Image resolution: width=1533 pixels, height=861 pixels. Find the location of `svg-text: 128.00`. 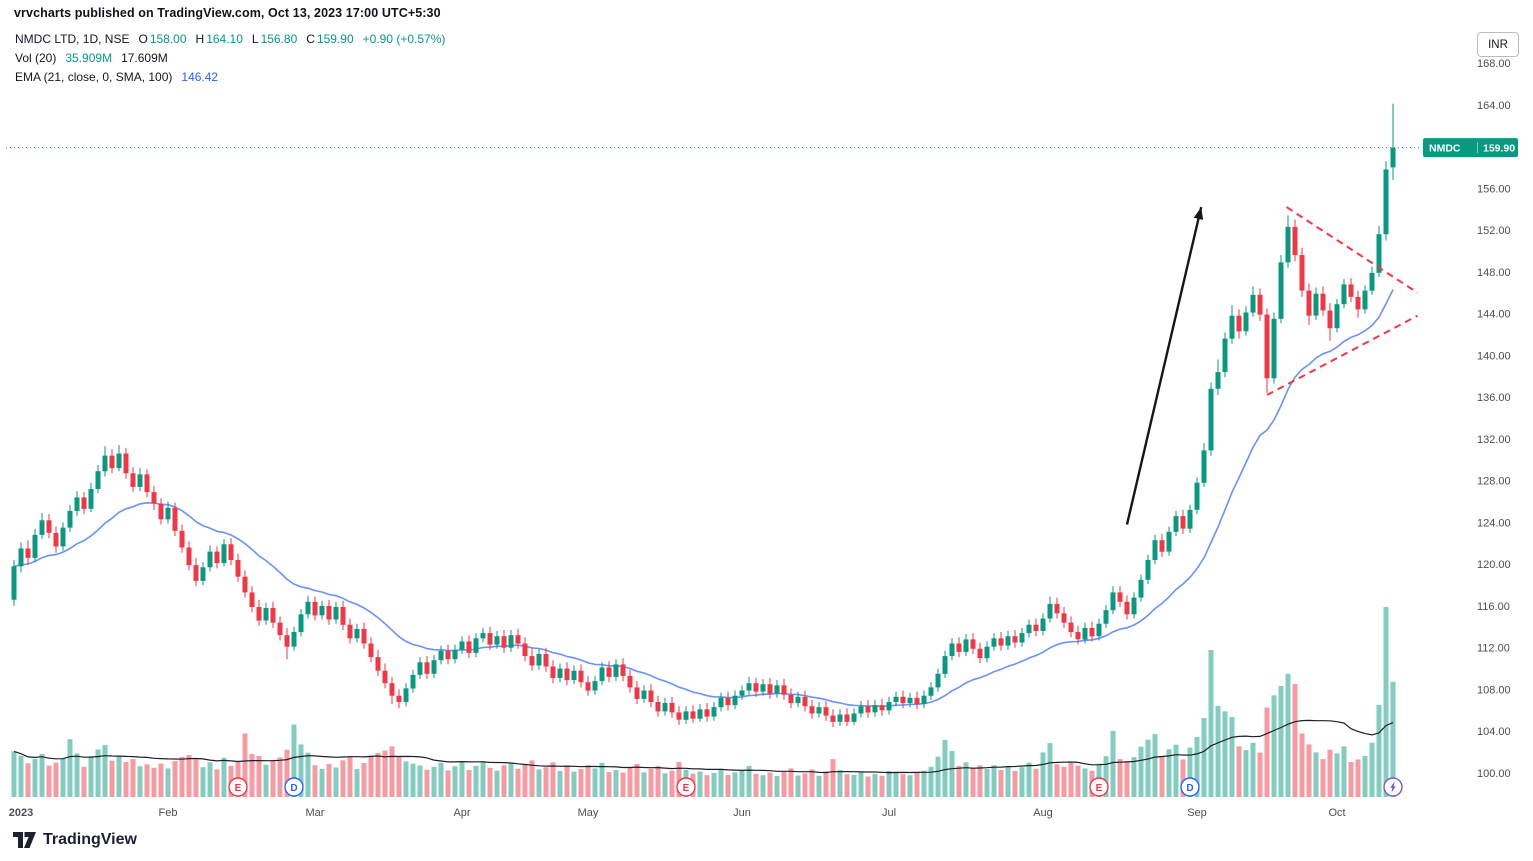

svg-text: 128.00 is located at coordinates (1494, 482).